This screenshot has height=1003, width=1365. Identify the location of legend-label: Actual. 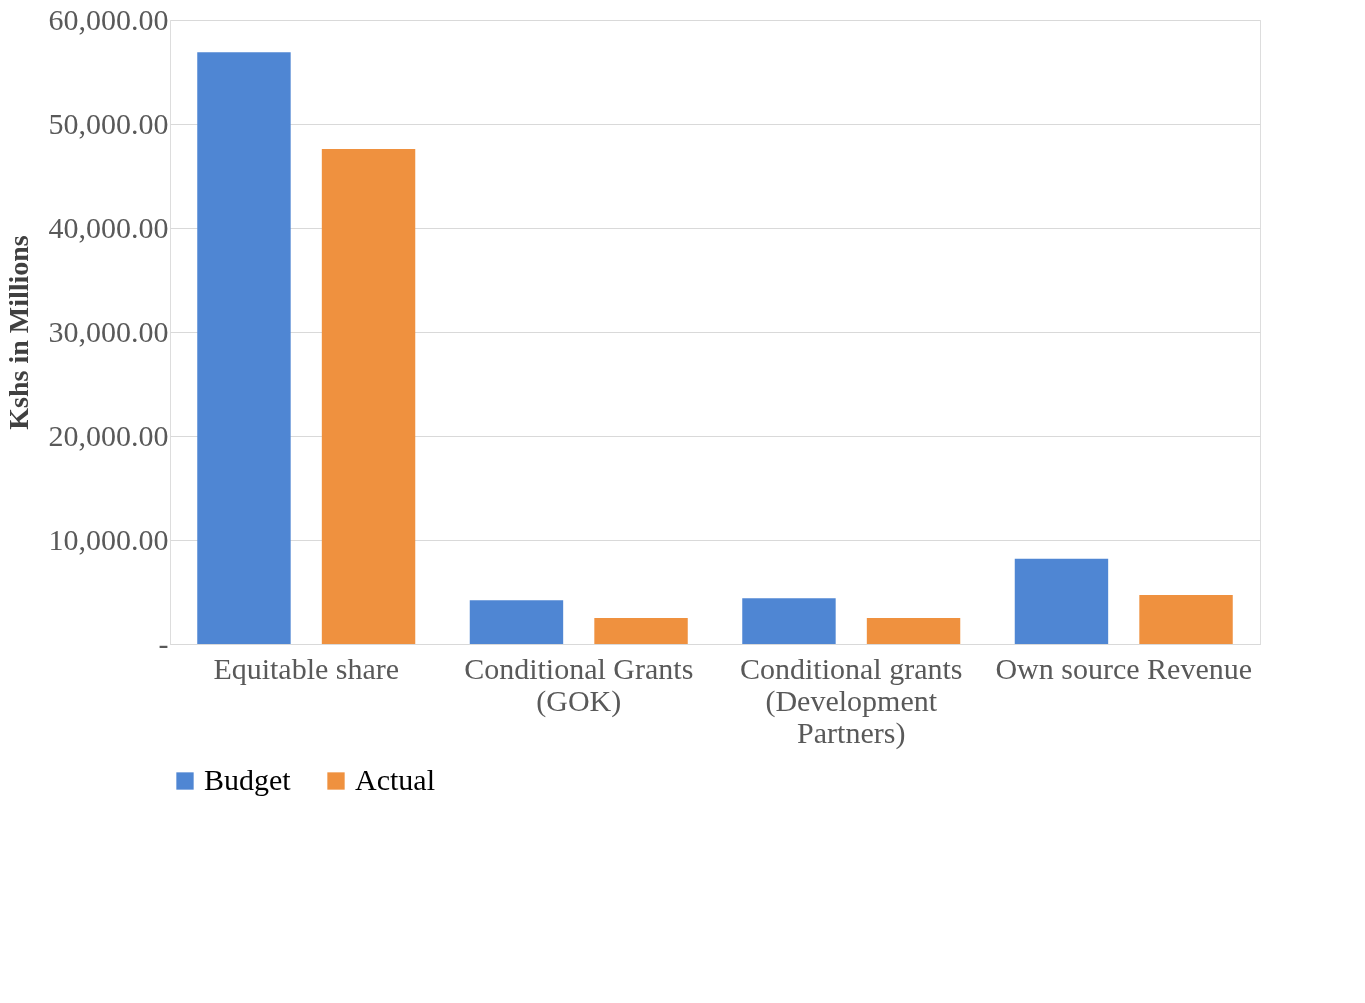
(395, 779).